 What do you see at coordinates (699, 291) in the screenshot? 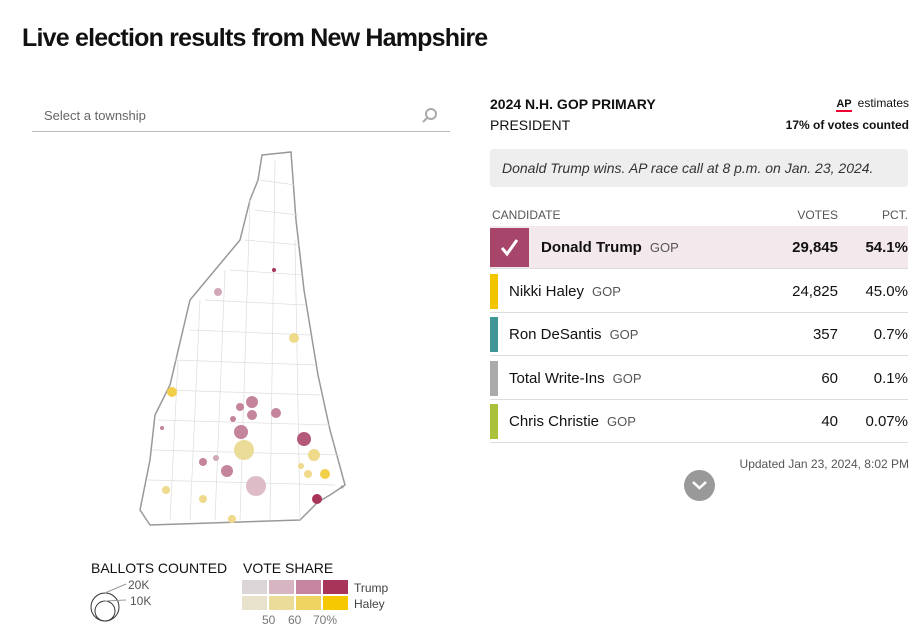
I see `candidate-row: Nikki Haley GOP 24,825 45.0%` at bounding box center [699, 291].